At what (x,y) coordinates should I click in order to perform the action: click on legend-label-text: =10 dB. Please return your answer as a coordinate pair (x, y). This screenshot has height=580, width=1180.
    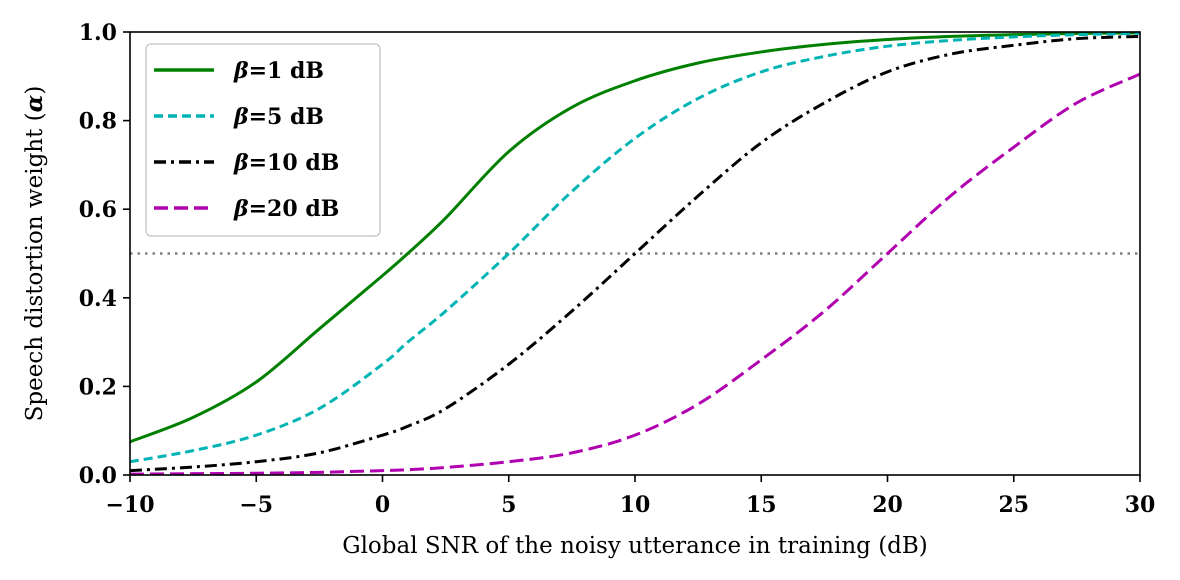
    Looking at the image, I should click on (294, 163).